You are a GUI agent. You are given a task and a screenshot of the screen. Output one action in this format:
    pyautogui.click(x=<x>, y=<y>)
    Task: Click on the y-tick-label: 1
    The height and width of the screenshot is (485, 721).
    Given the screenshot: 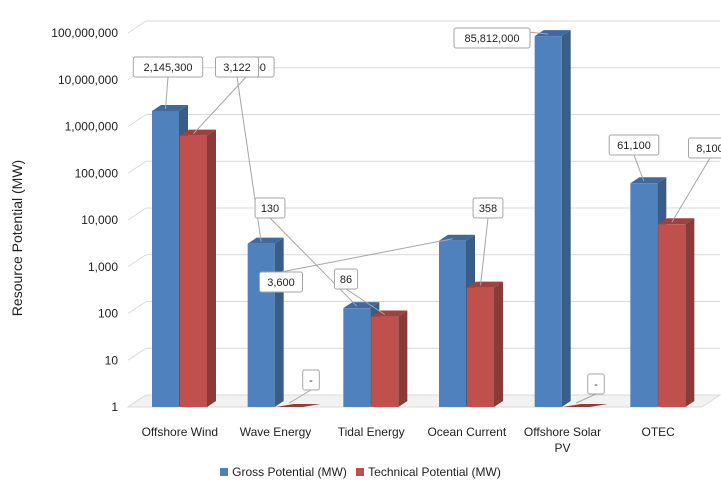 What is the action you would take?
    pyautogui.click(x=114, y=407)
    